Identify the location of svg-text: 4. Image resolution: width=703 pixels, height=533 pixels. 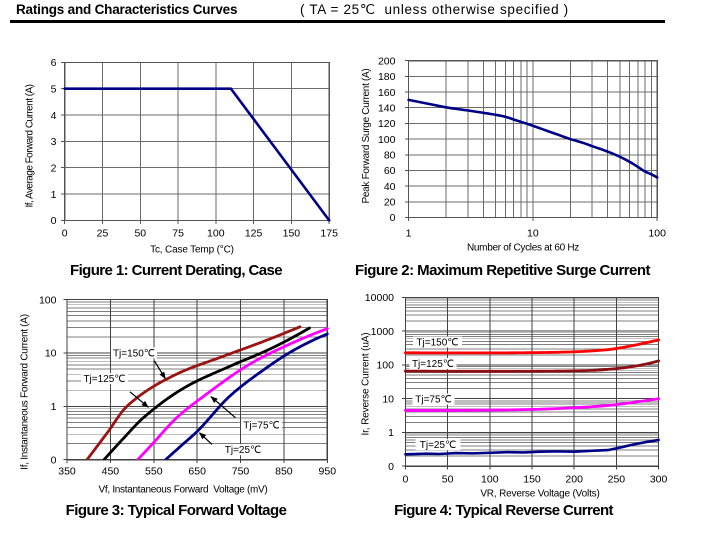
(54, 116).